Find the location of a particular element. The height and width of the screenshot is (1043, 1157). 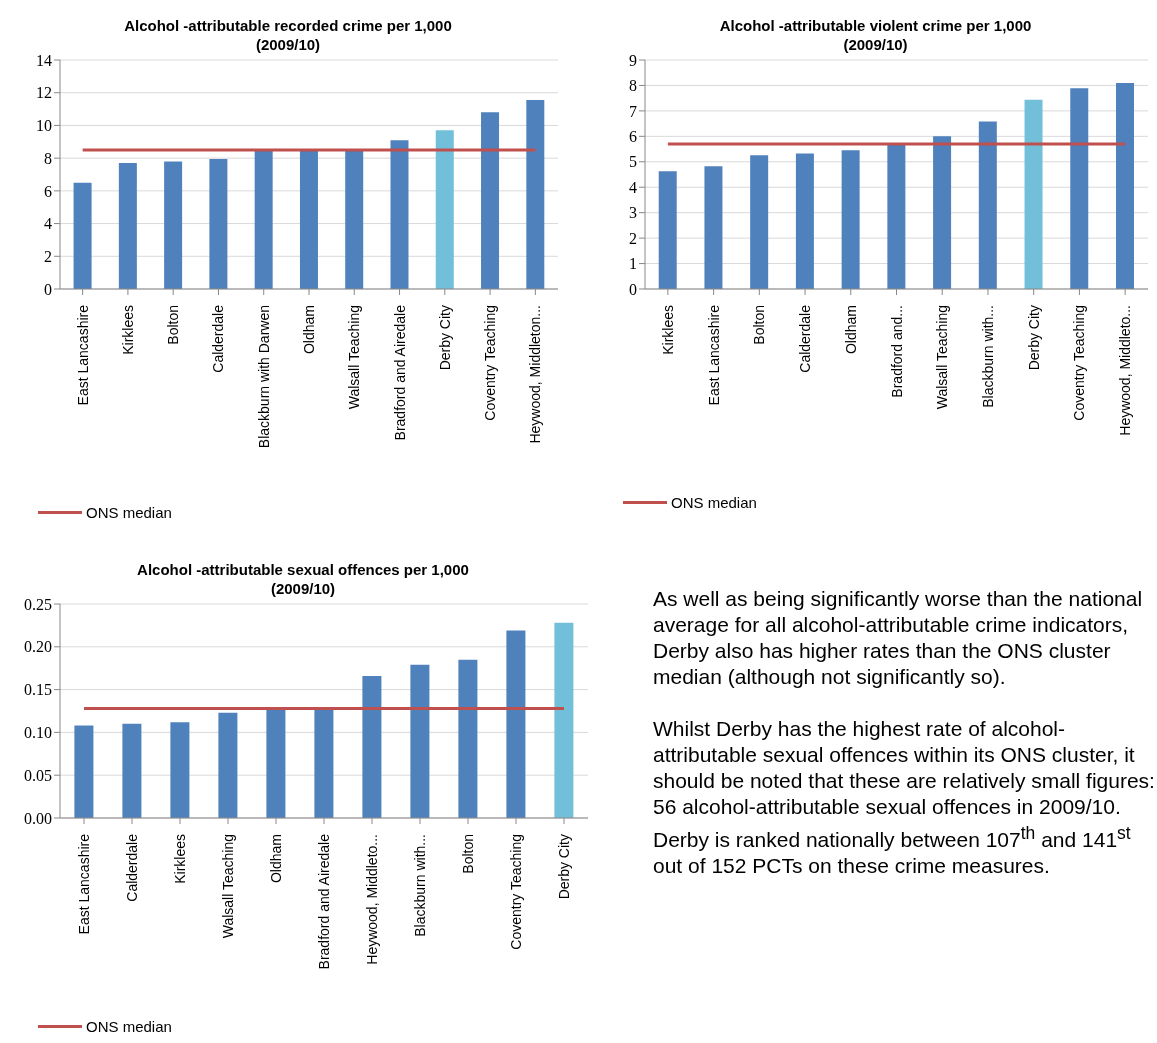

y-tick-label: 9 is located at coordinates (633, 60).